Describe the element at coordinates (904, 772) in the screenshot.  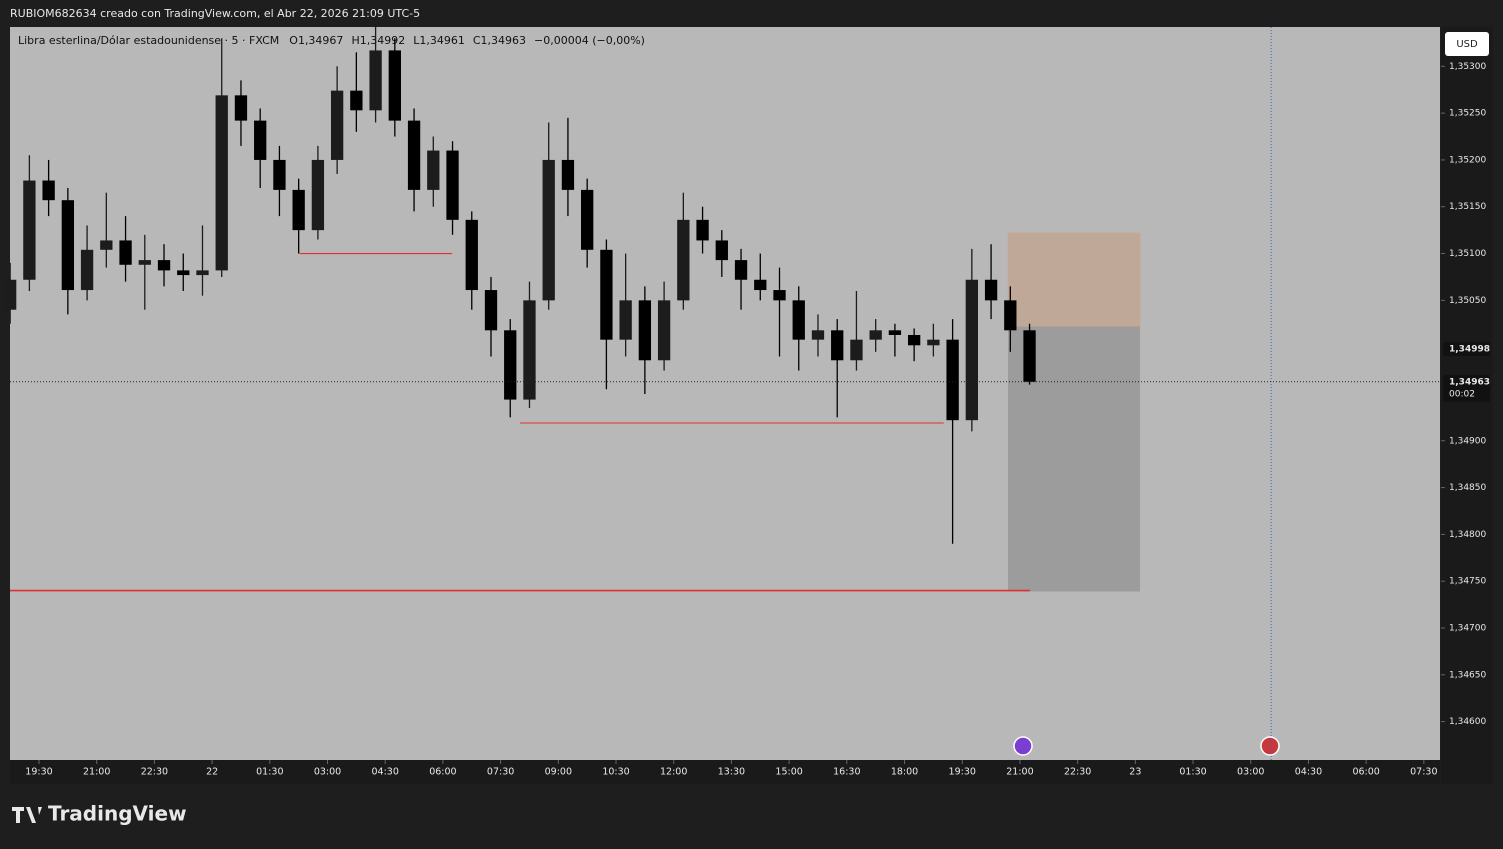
I see `x-tick-label: 18:00` at that location.